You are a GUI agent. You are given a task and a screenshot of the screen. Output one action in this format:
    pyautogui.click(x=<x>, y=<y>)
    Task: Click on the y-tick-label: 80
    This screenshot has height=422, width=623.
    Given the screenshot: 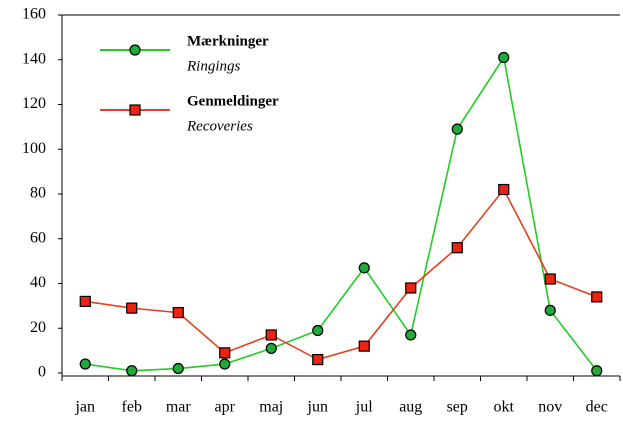 What is the action you would take?
    pyautogui.click(x=38, y=193)
    